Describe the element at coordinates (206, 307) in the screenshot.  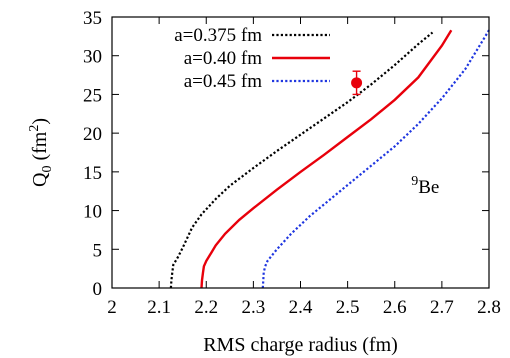
I see `x-tick-label: 2.2` at that location.